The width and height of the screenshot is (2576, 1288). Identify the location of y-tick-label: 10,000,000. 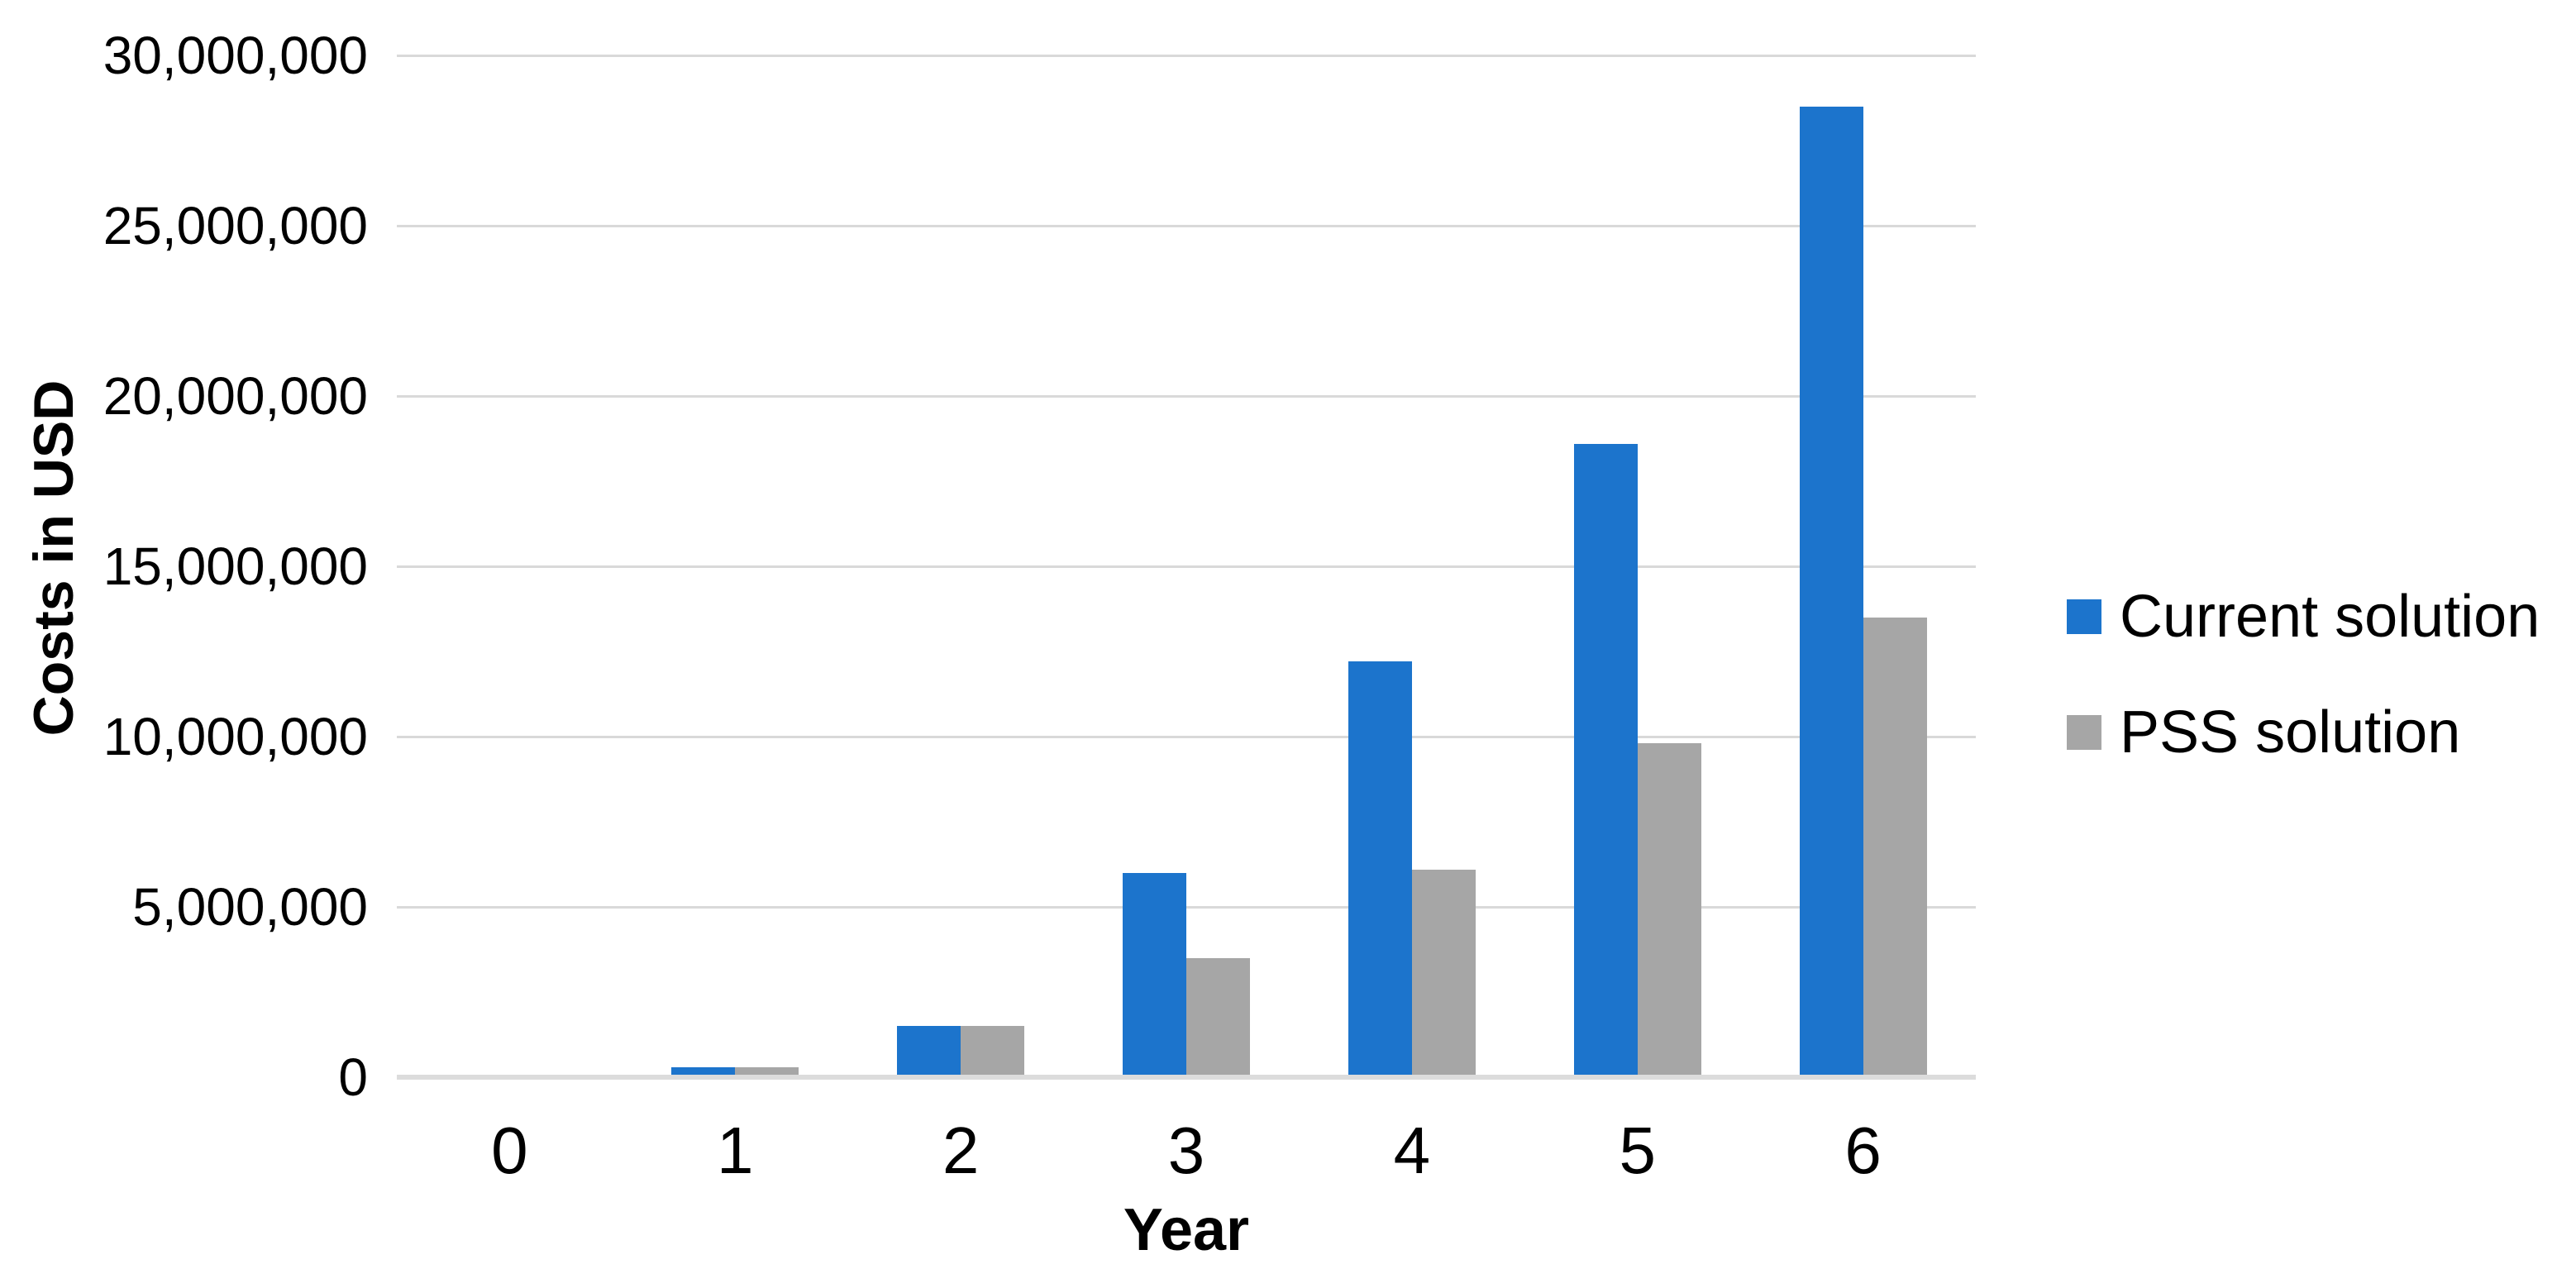
(235, 736).